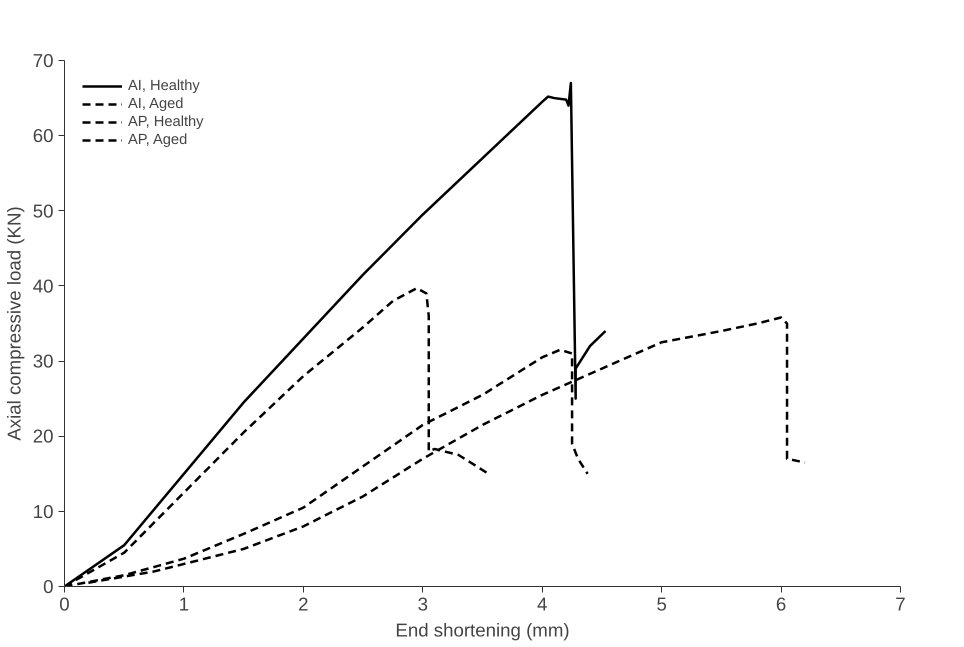 Image resolution: width=964 pixels, height=647 pixels. Describe the element at coordinates (43, 135) in the screenshot. I see `y-tick-label: 60` at that location.